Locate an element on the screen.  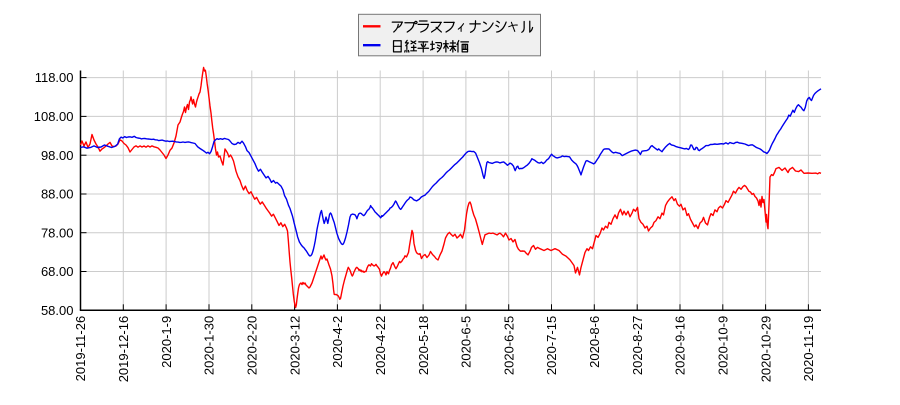
svg-text: 2020-9-16 is located at coordinates (680, 345).